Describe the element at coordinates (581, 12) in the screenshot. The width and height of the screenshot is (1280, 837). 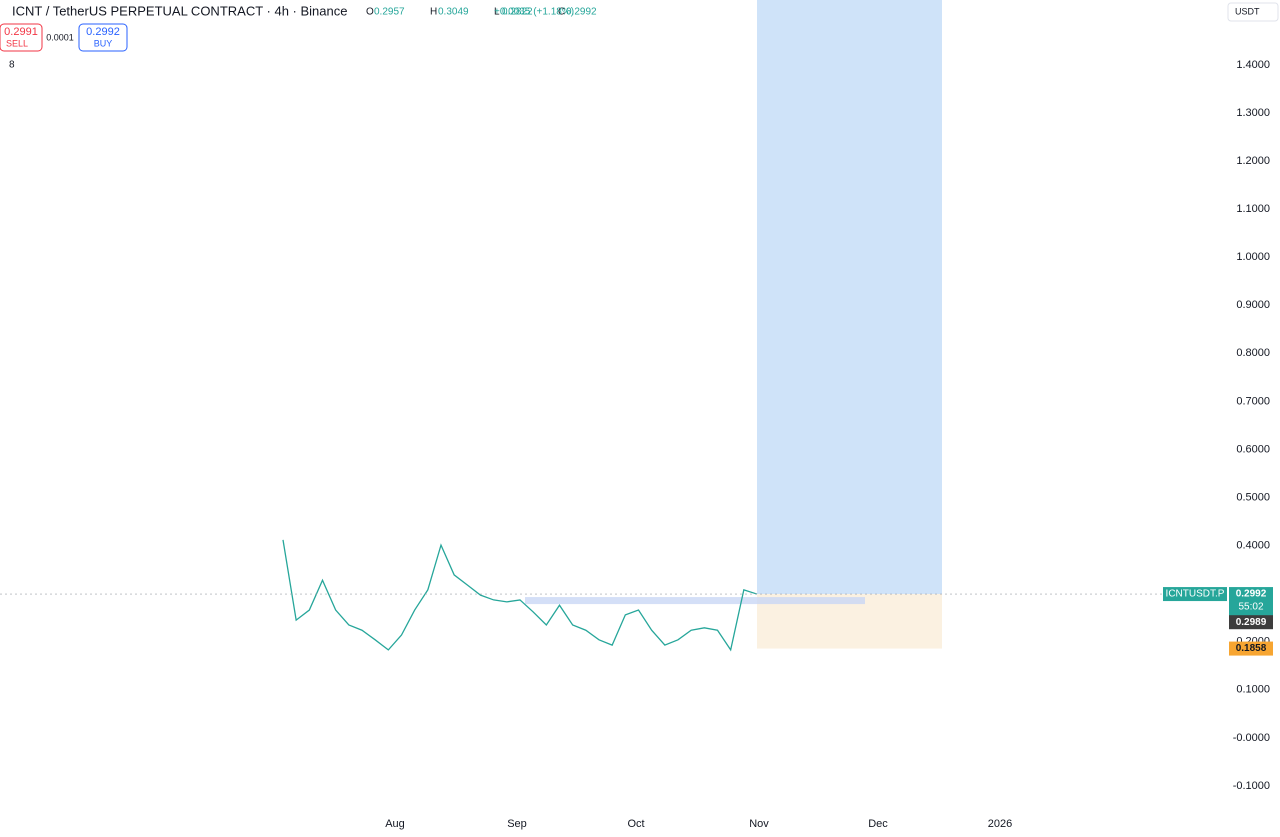
I see `ohlc-value: 0.2992` at that location.